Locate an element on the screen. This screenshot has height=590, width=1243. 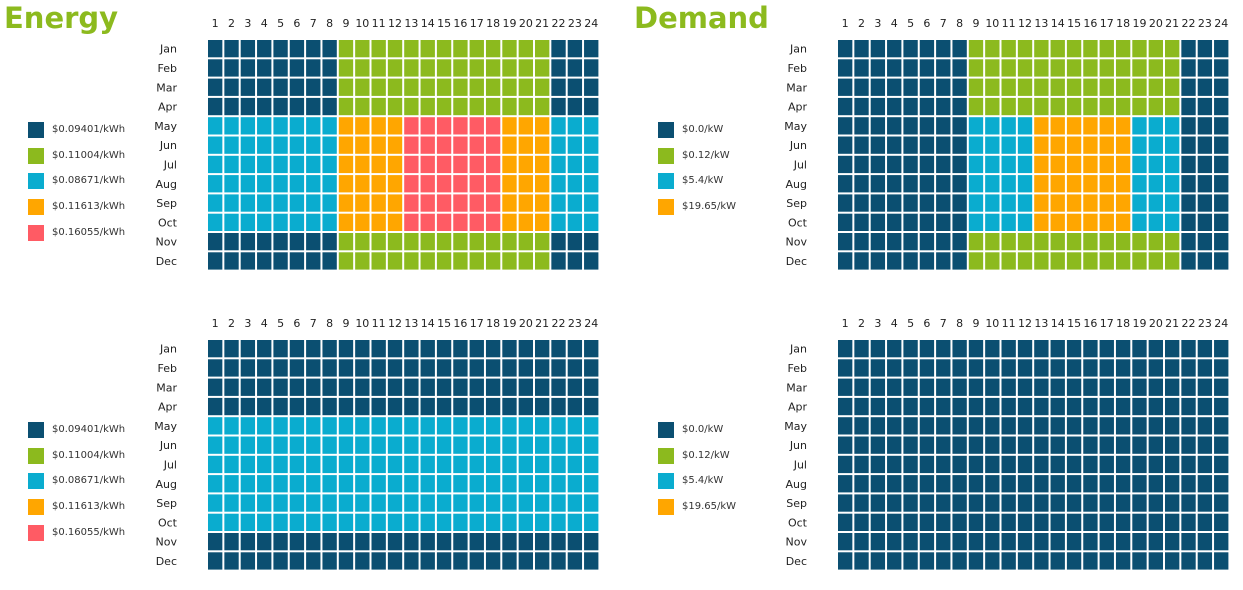
legend-swatch is located at coordinates (36, 181).